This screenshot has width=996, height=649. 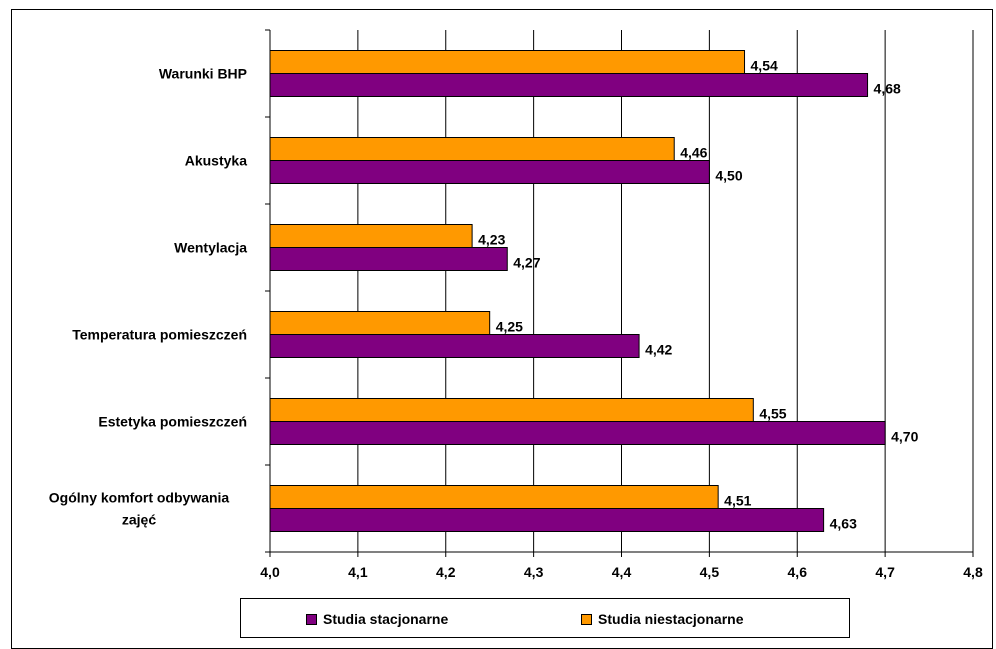 I want to click on x-tick-label: 4,1, so click(x=358, y=572).